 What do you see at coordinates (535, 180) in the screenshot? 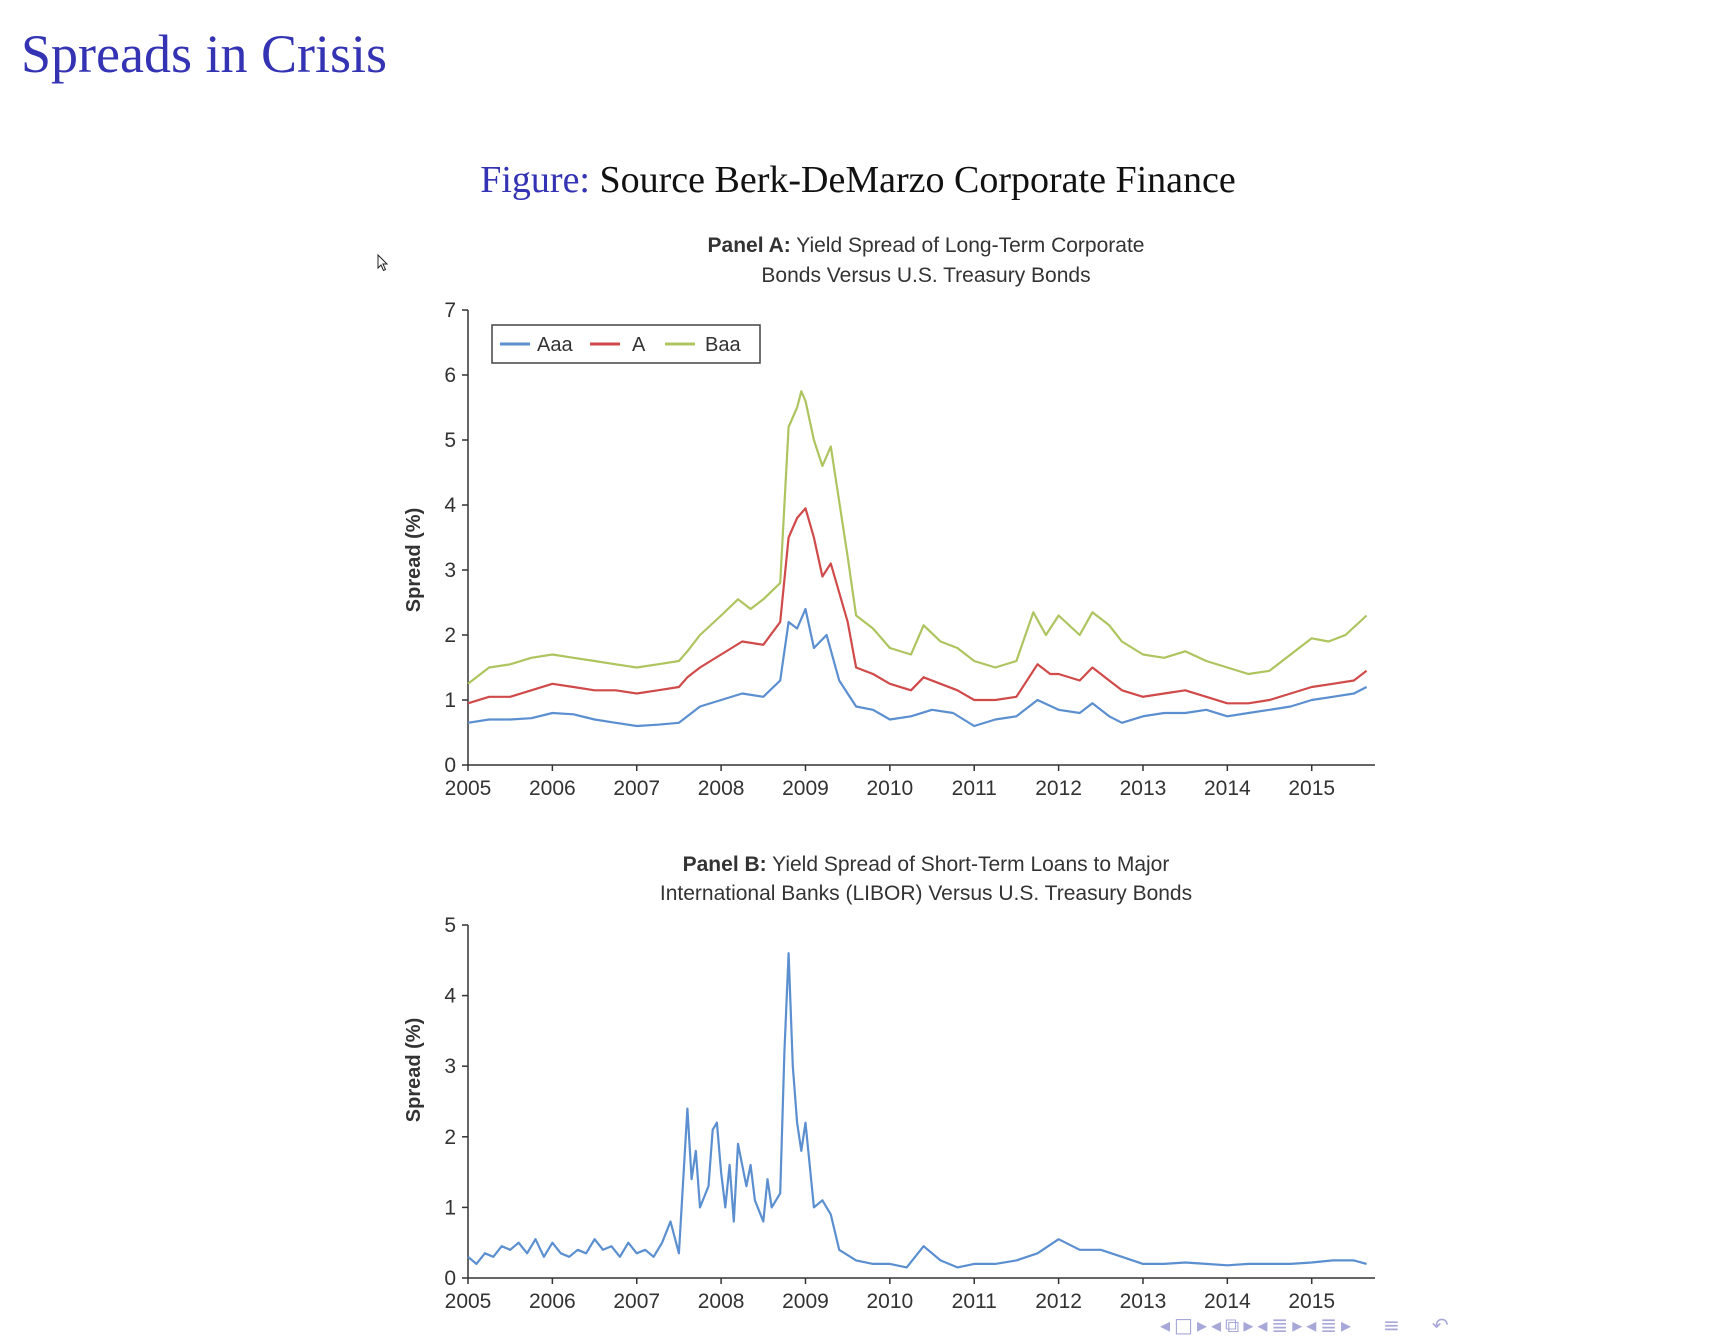
I see `caption-label: Figure:` at bounding box center [535, 180].